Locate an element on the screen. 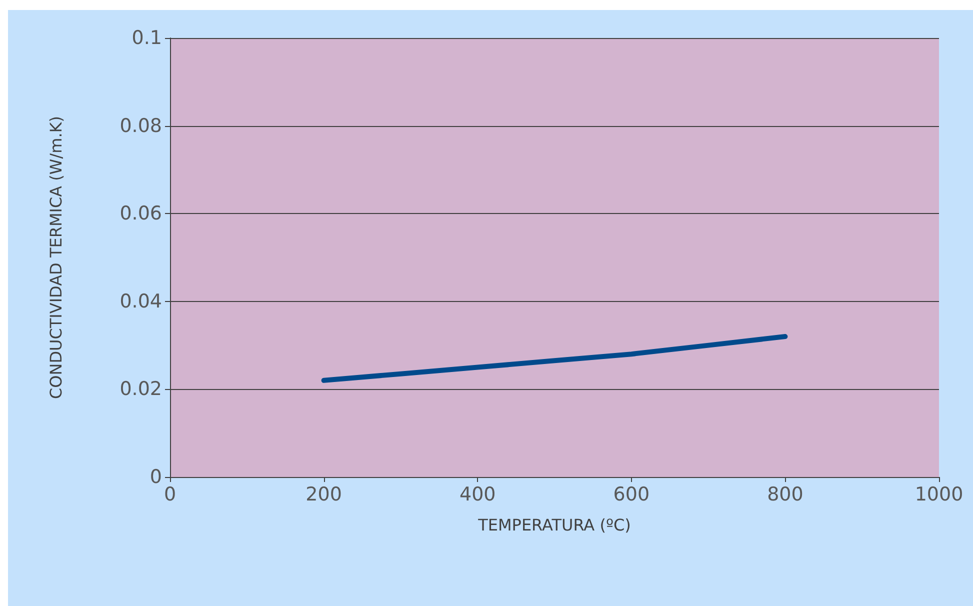 The image size is (973, 606). x-tick-label: 0 is located at coordinates (170, 495).